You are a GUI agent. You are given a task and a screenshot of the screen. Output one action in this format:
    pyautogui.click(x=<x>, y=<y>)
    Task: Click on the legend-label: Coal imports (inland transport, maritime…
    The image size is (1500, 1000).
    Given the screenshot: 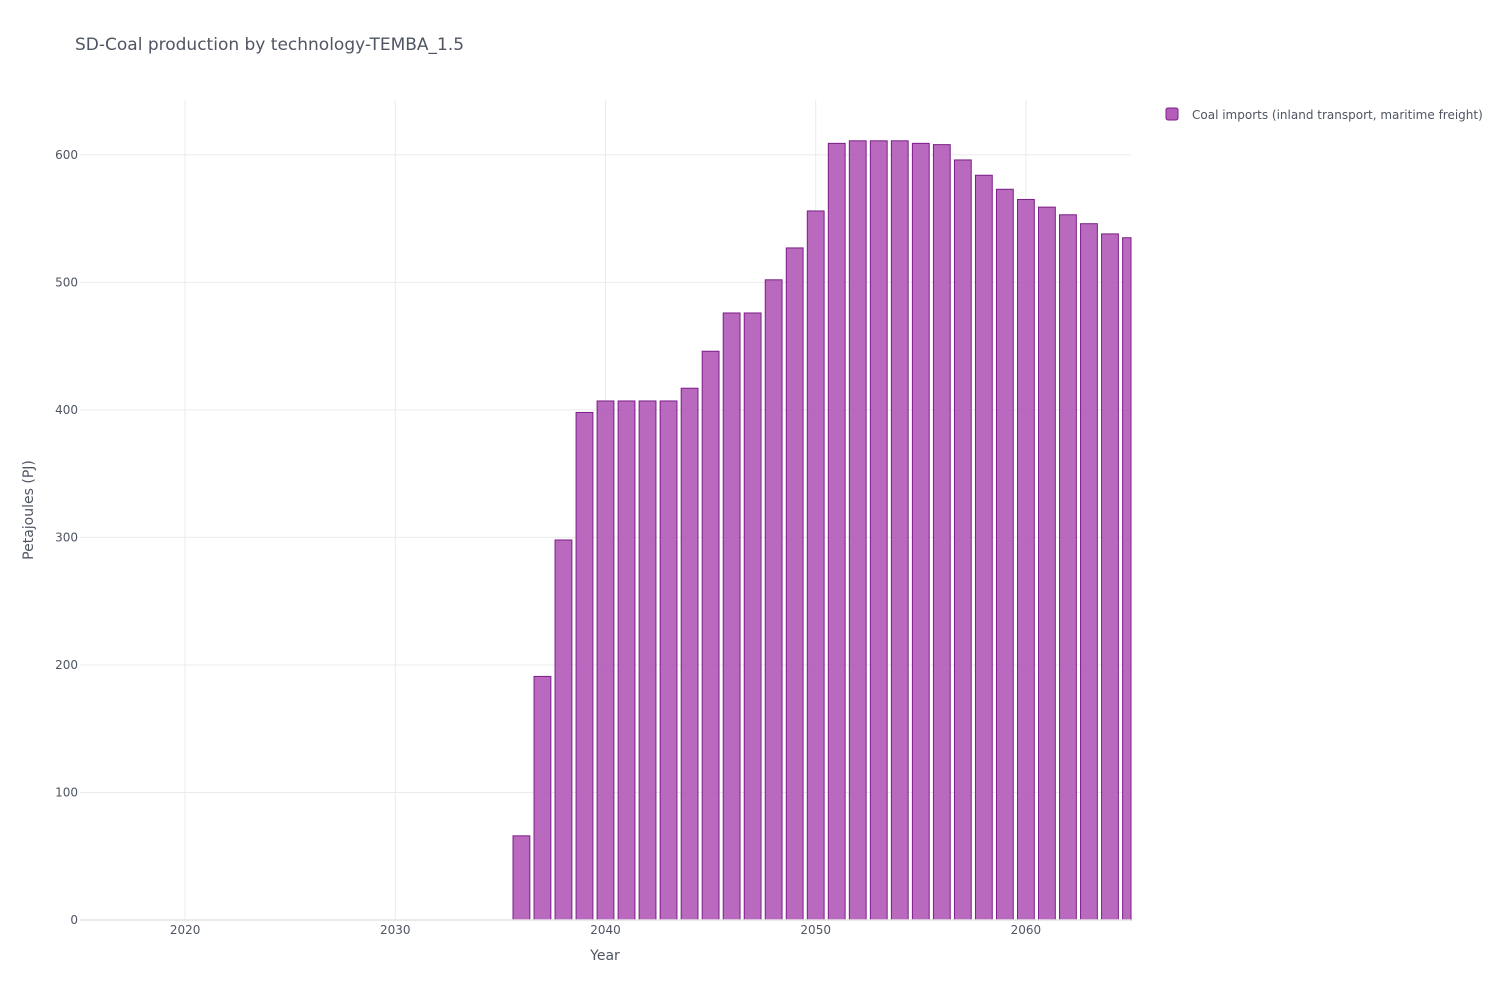 What is the action you would take?
    pyautogui.click(x=1337, y=115)
    